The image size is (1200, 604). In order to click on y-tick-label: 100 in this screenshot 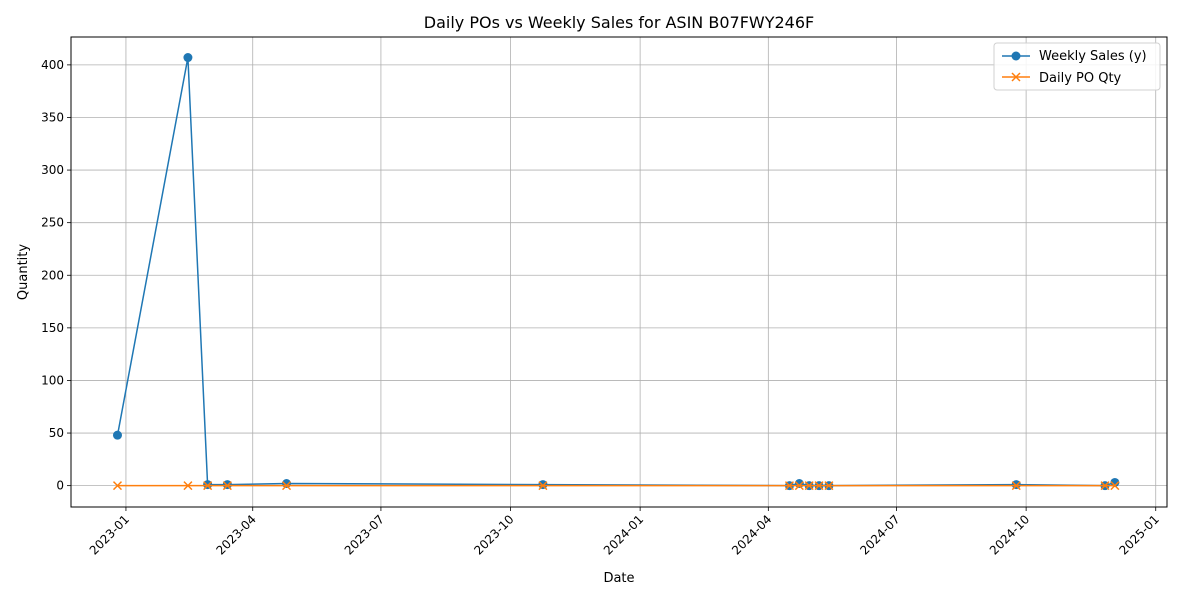, I will do `click(52, 380)`.